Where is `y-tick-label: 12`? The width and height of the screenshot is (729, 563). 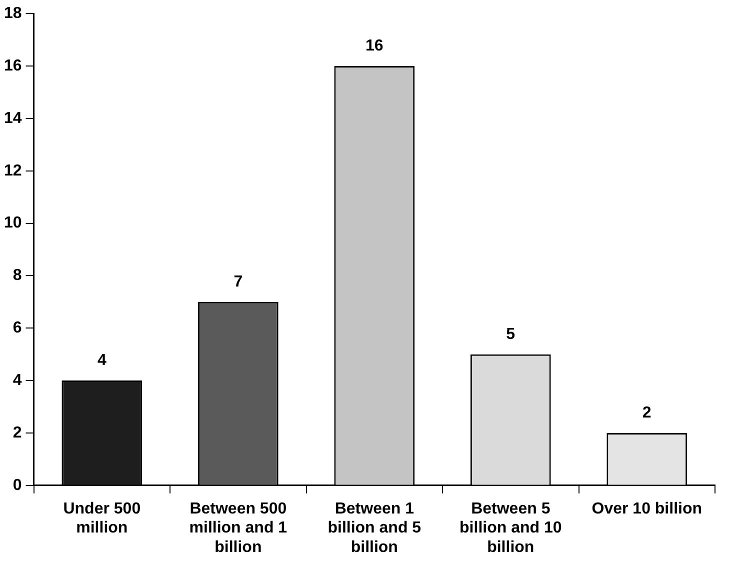 y-tick-label: 12 is located at coordinates (13, 171).